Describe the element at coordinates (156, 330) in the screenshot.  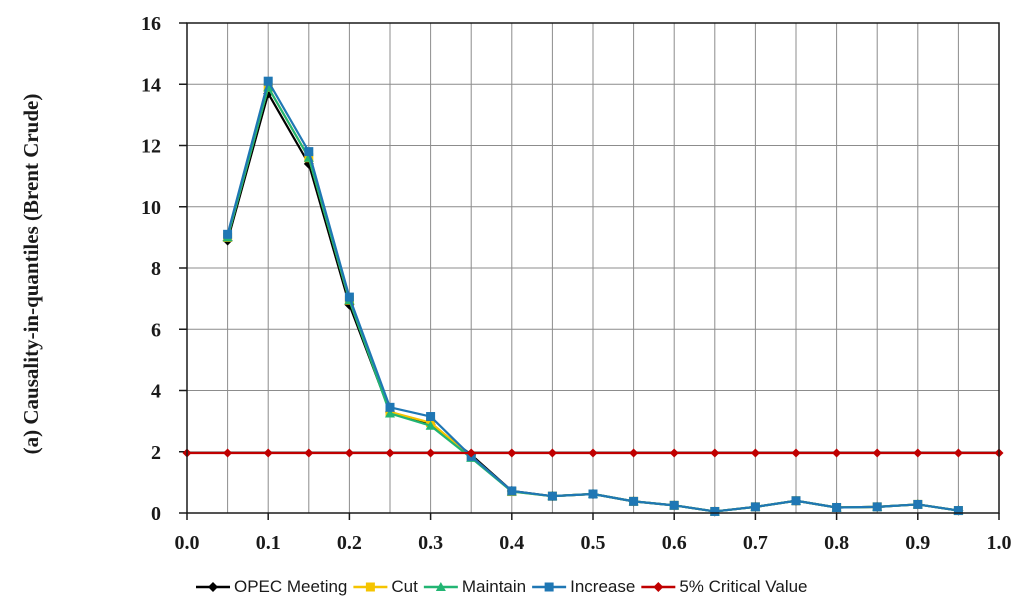
I see `y-tick-label: 6` at that location.